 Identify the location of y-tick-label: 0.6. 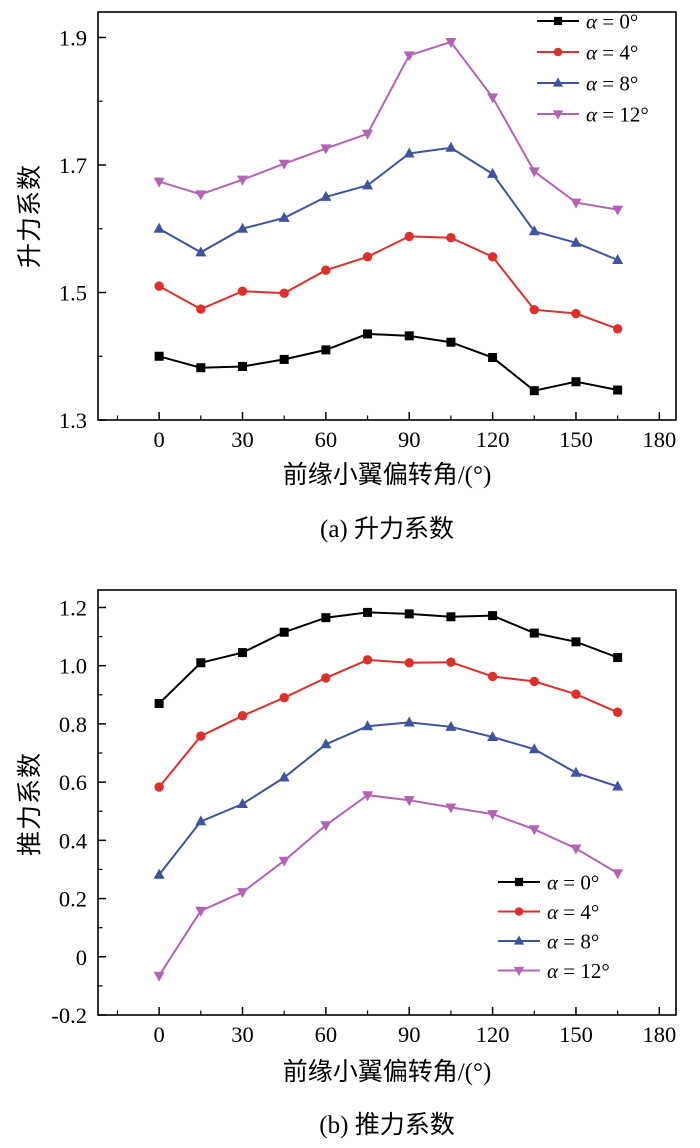
(73, 782).